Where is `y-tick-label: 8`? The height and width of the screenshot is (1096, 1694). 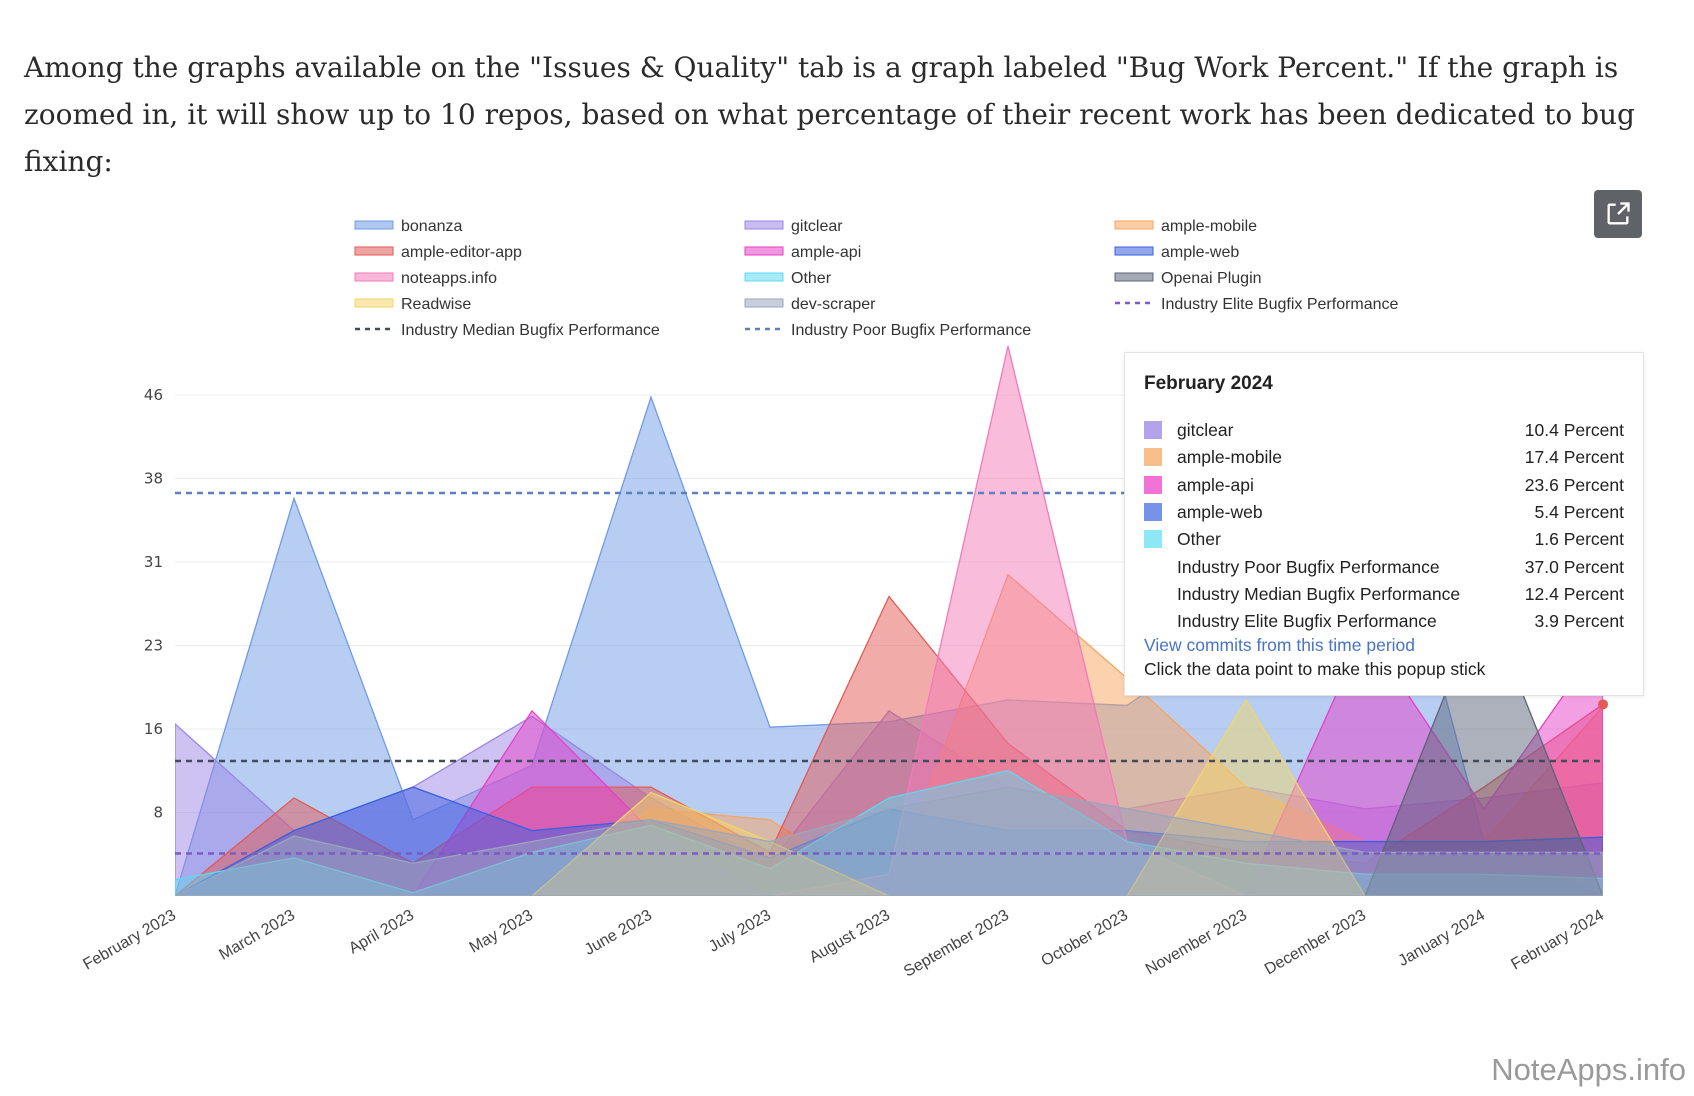
y-tick-label: 8 is located at coordinates (158, 812).